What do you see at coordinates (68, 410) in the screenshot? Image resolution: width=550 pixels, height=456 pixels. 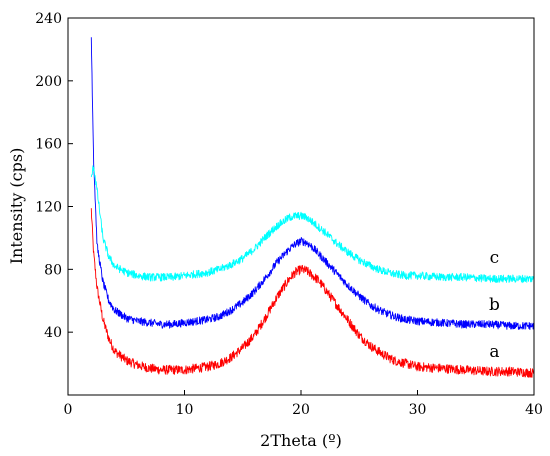 I see `x-tick-label: 0` at bounding box center [68, 410].